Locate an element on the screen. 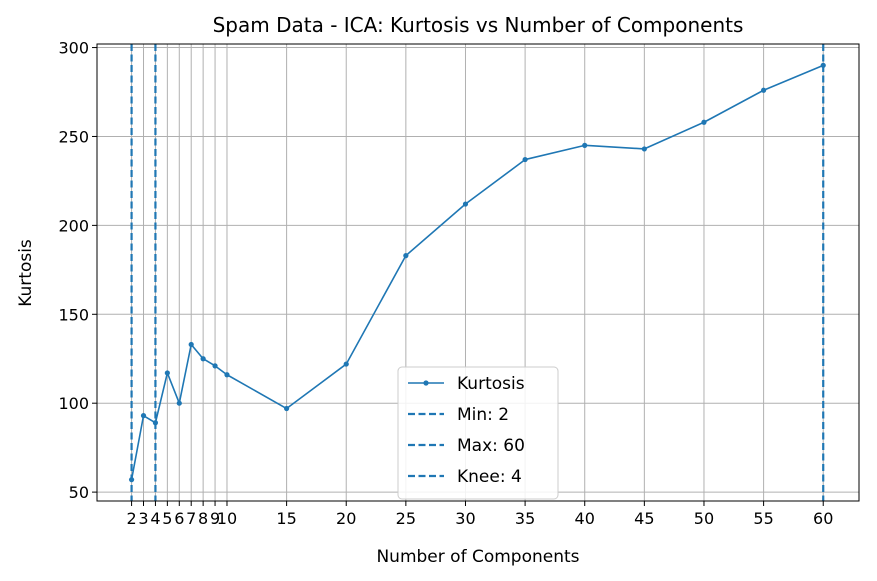 This screenshot has height=581, width=877. x-axis-label: Number of Components is located at coordinates (477, 557).